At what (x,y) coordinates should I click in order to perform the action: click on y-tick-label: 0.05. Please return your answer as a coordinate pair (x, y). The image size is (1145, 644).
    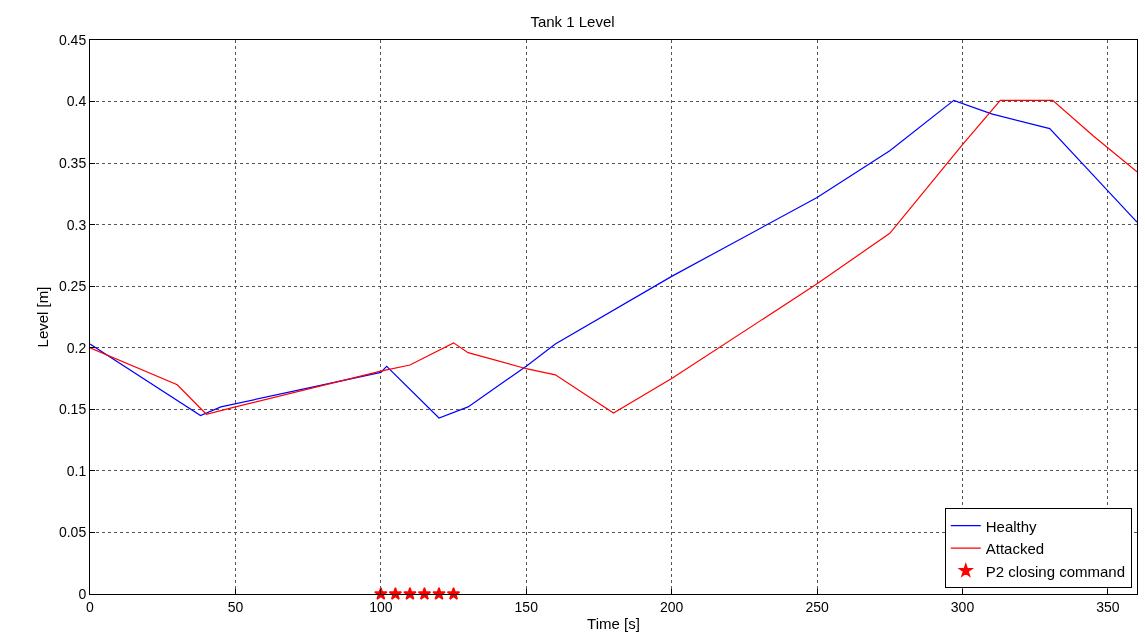
    Looking at the image, I should click on (72, 532).